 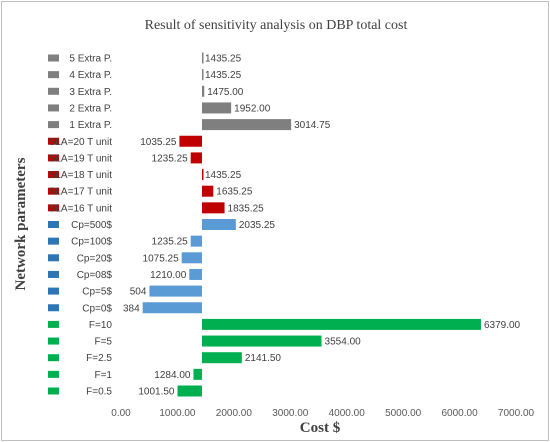 What do you see at coordinates (347, 413) in the screenshot?
I see `x-tick-4: 4000.00` at bounding box center [347, 413].